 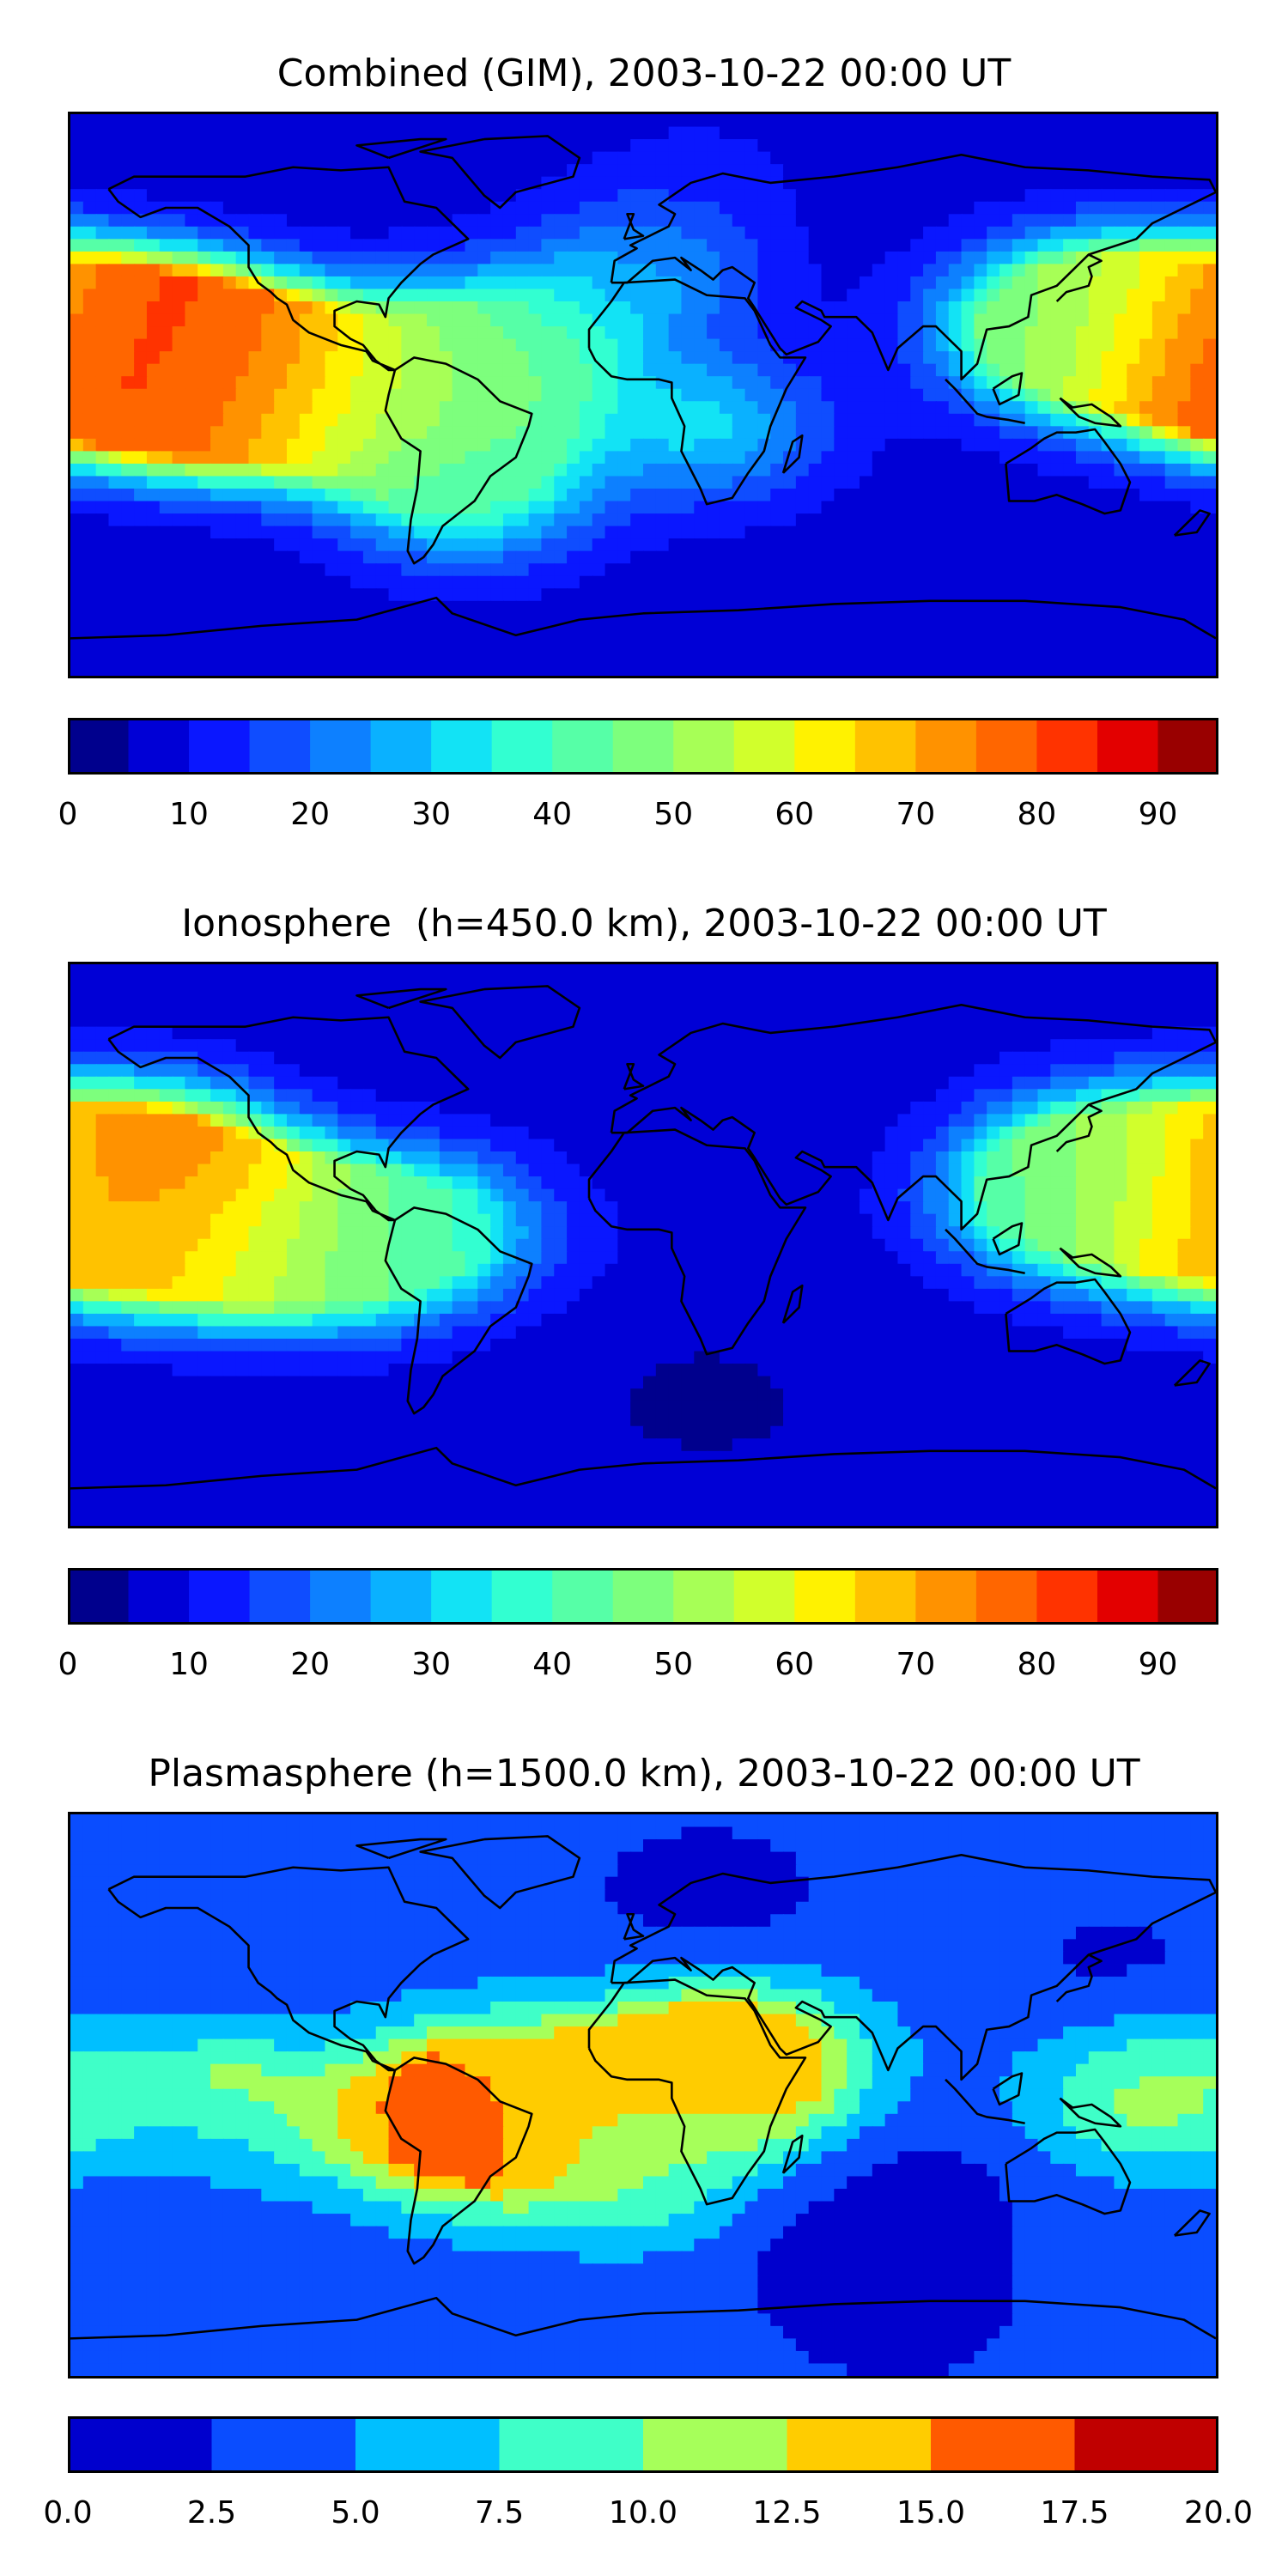 What do you see at coordinates (913, 267) in the screenshot?
I see `coastline` at bounding box center [913, 267].